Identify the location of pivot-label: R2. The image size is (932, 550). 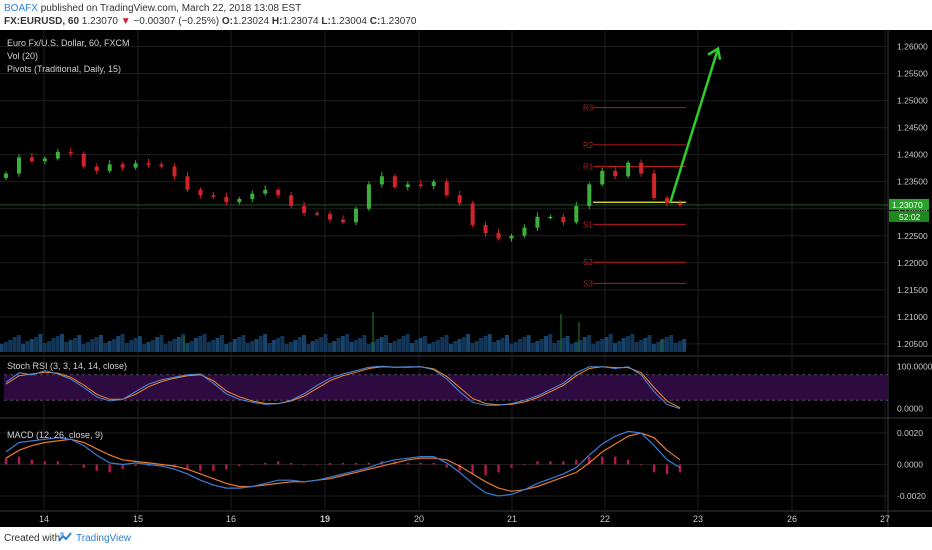
(588, 145).